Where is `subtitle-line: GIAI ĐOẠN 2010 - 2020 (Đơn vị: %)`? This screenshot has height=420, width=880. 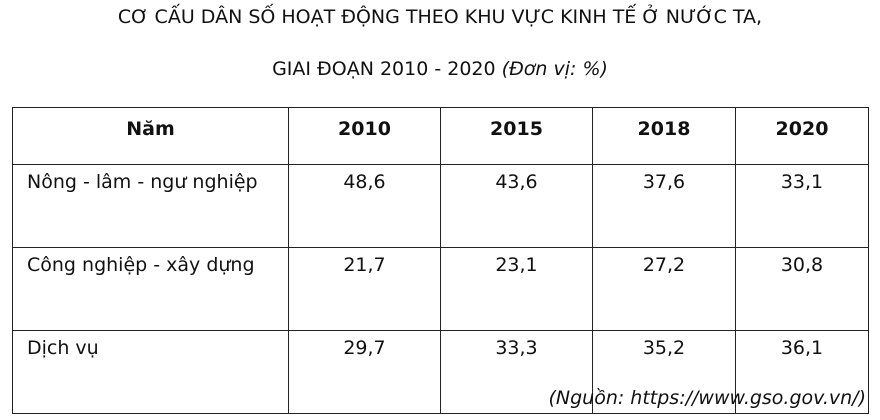
subtitle-line: GIAI ĐOẠN 2010 - 2020 (Đơn vị: %) is located at coordinates (440, 69).